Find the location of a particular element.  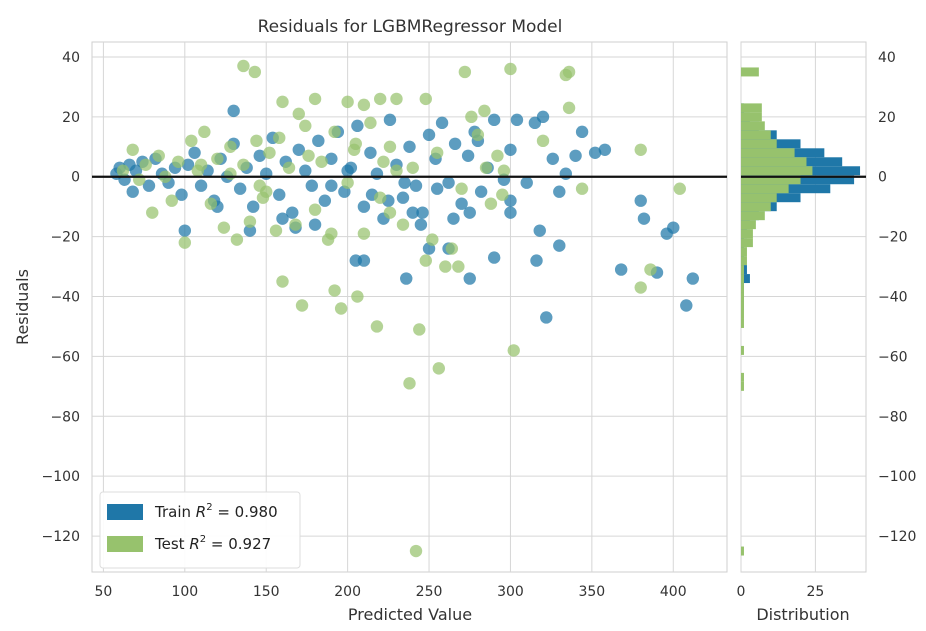

x-tick-label: 250 is located at coordinates (429, 592).